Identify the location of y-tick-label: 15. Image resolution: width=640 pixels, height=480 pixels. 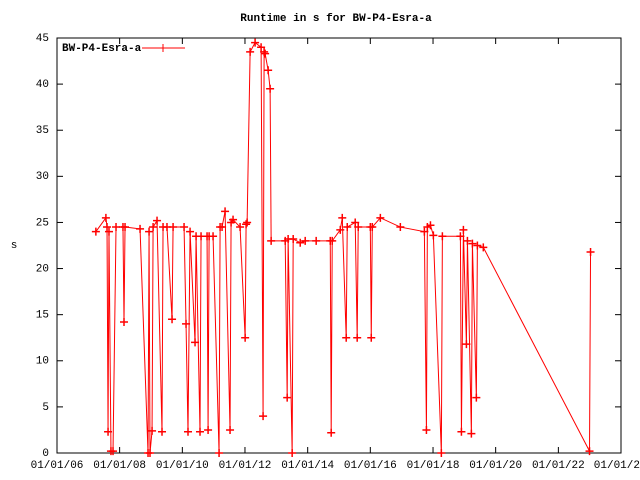
(42, 316).